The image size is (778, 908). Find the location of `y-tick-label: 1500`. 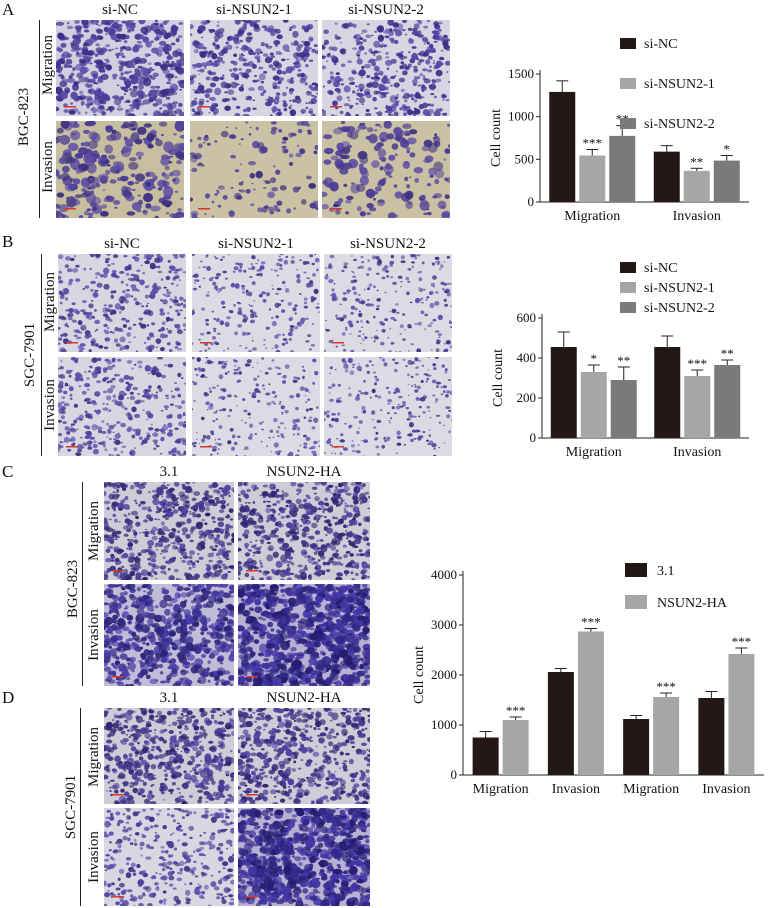

y-tick-label: 1500 is located at coordinates (521, 73).